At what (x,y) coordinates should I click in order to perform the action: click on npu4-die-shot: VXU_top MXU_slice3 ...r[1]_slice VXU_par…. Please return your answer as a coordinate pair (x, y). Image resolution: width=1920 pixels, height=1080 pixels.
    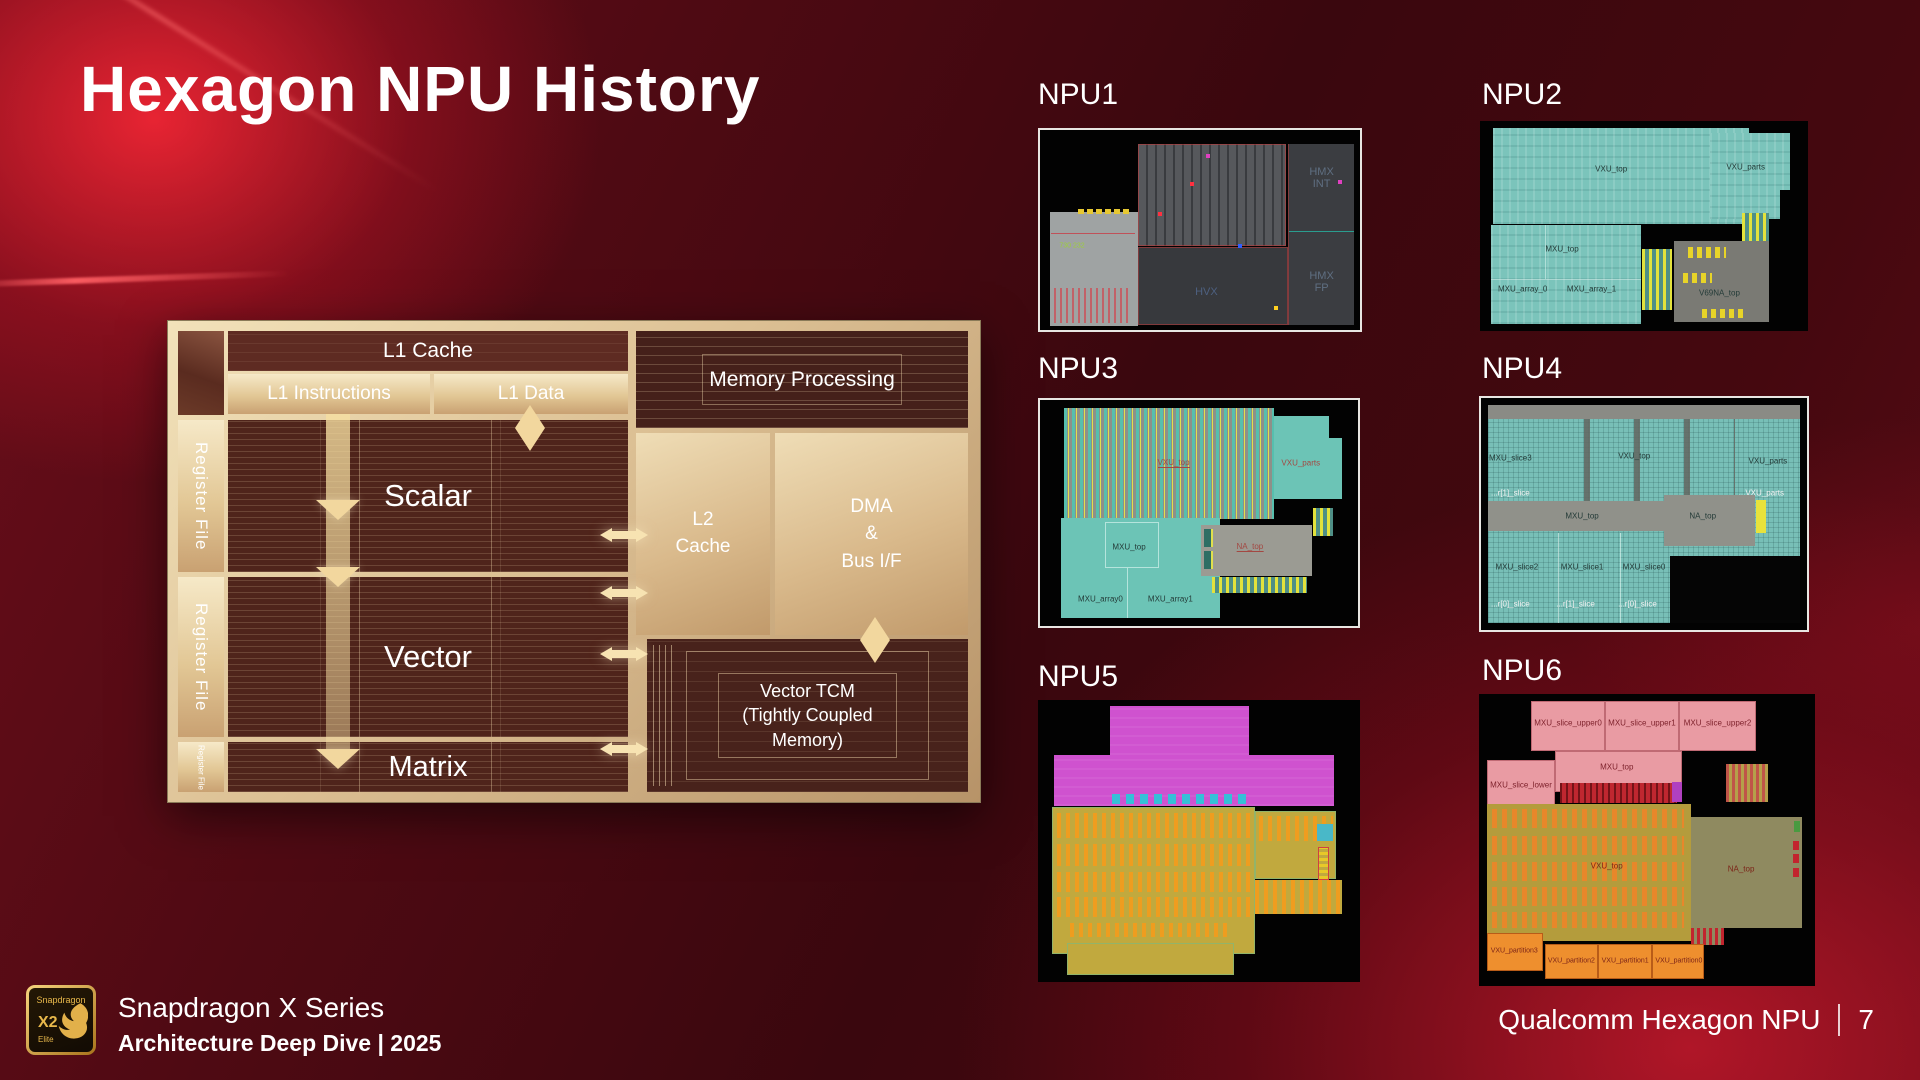
    Looking at the image, I should click on (1644, 514).